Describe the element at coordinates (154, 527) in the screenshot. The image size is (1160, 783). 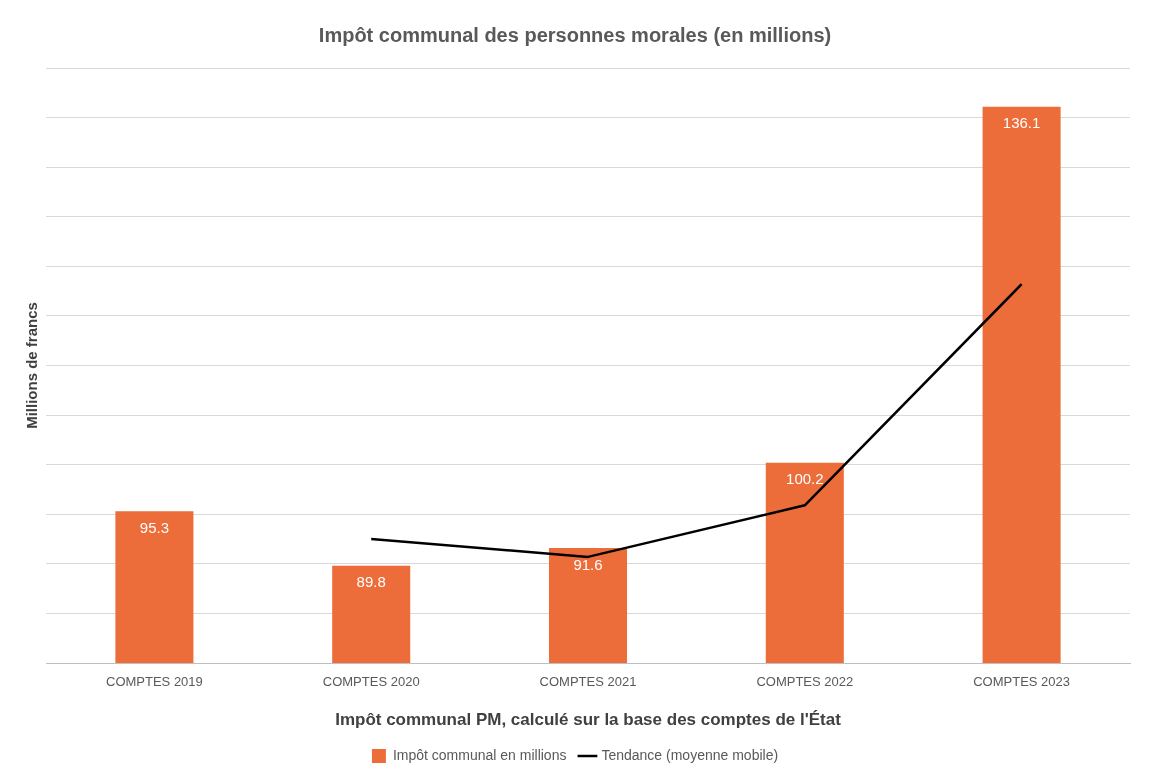
I see `data-label: 95.3` at that location.